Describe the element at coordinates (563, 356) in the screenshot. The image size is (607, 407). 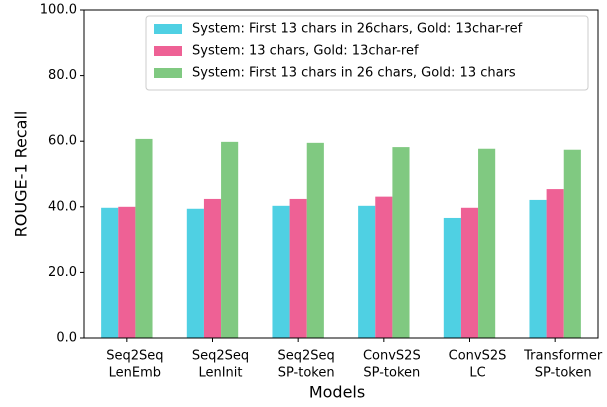
I see `x-tick-label: Transformer` at that location.